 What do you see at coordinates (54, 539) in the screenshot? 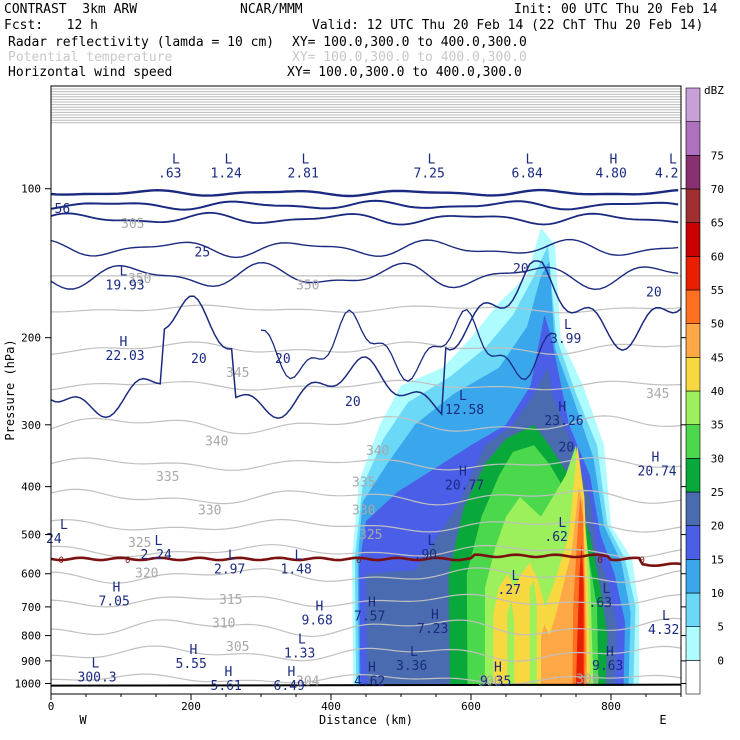
I see `extremum-value: 24` at bounding box center [54, 539].